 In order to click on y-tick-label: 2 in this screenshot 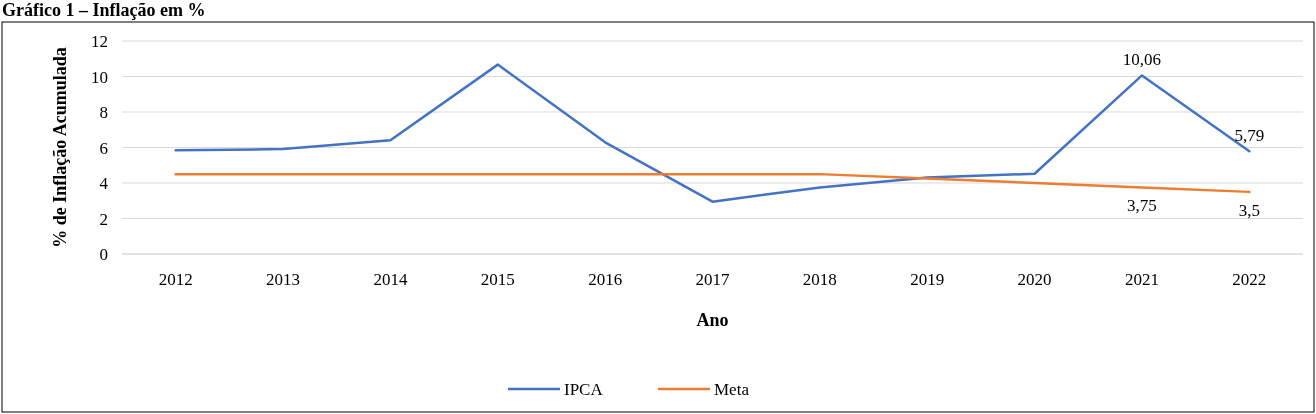, I will do `click(103, 219)`.